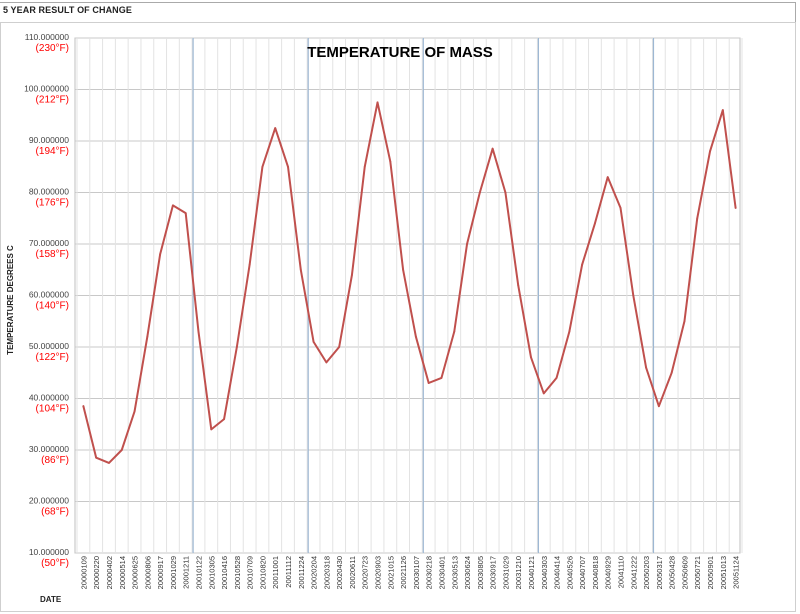  I want to click on x-tick-label: 20010528, so click(237, 572).